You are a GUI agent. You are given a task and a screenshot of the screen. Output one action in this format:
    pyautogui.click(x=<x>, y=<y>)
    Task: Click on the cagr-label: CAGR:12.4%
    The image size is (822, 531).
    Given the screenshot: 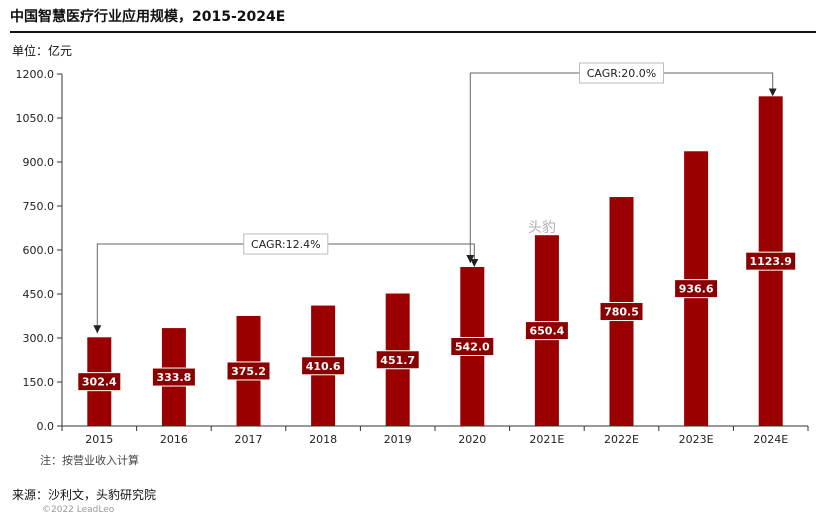 What is the action you would take?
    pyautogui.click(x=286, y=244)
    